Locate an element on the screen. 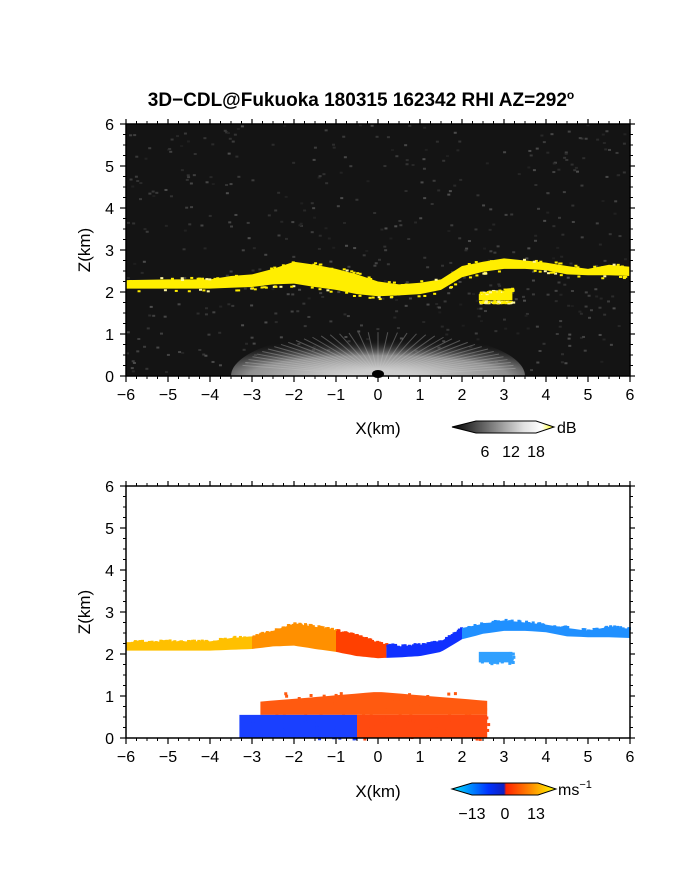 The image size is (680, 880). x-tick-label: −6 is located at coordinates (126, 395).